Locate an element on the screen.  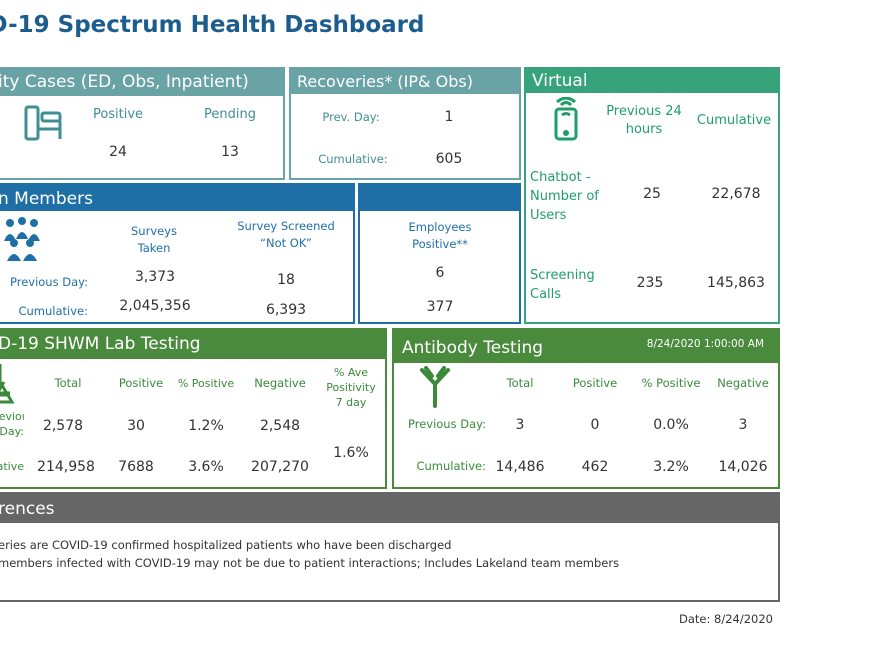
antibody-prev-total: 3 is located at coordinates (520, 425).